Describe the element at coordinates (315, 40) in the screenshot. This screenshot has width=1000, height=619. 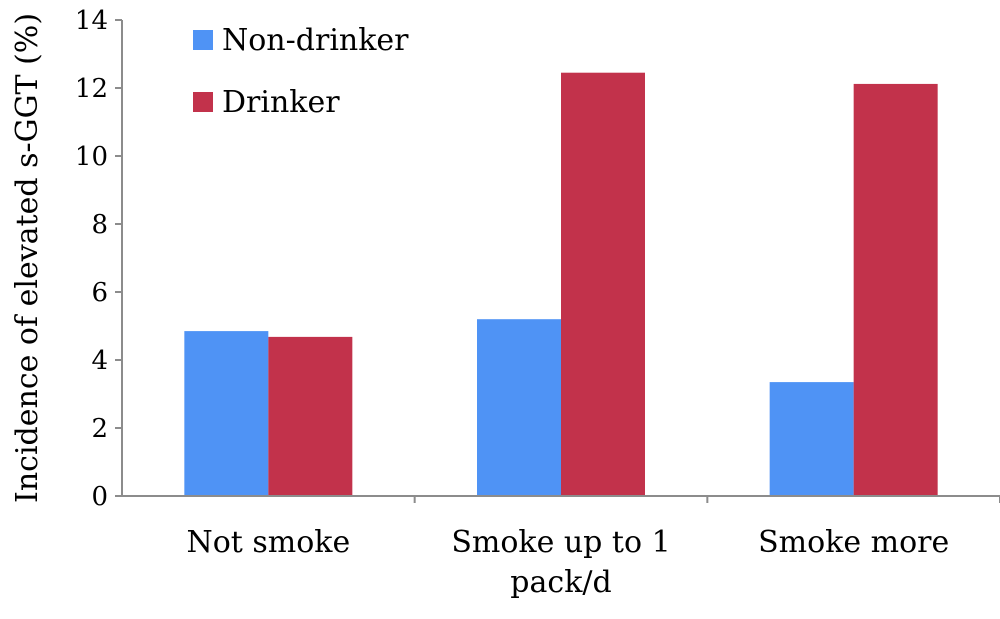
I see `legend-label: Non-drinker` at that location.